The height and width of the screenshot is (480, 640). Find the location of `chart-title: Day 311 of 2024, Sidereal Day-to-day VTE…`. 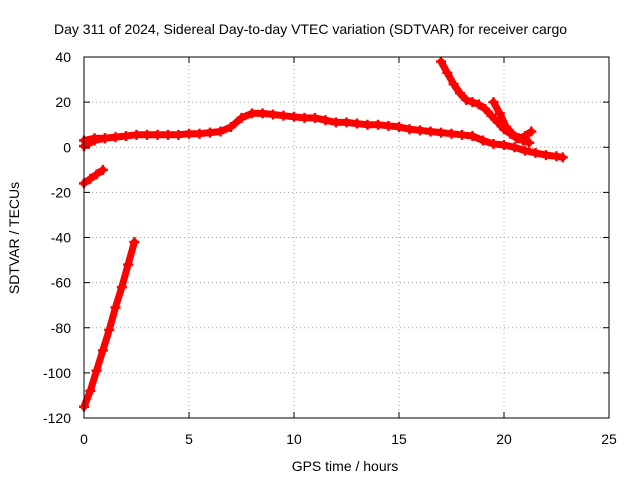

chart-title: Day 311 of 2024, Sidereal Day-to-day VTE… is located at coordinates (310, 29).